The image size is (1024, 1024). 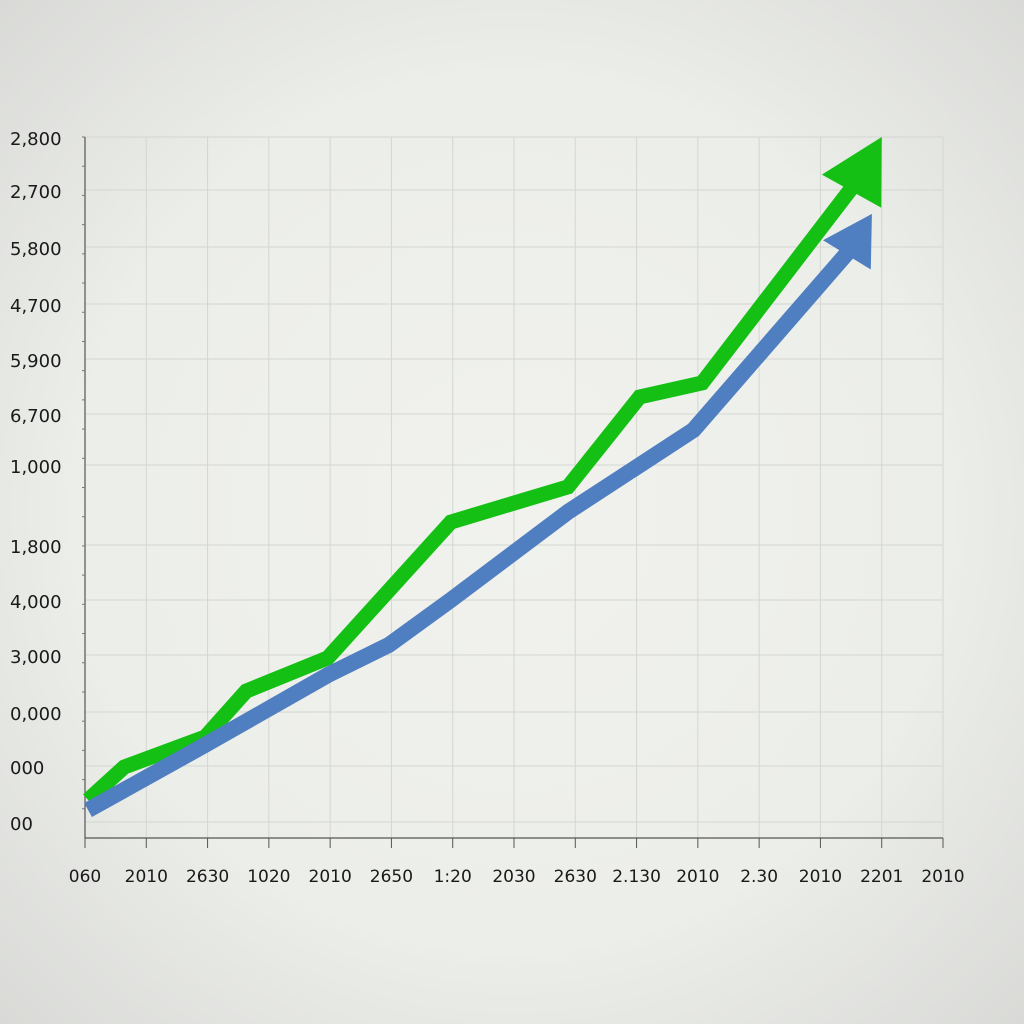 What do you see at coordinates (36, 139) in the screenshot?
I see `y-tick-label: 2,800` at bounding box center [36, 139].